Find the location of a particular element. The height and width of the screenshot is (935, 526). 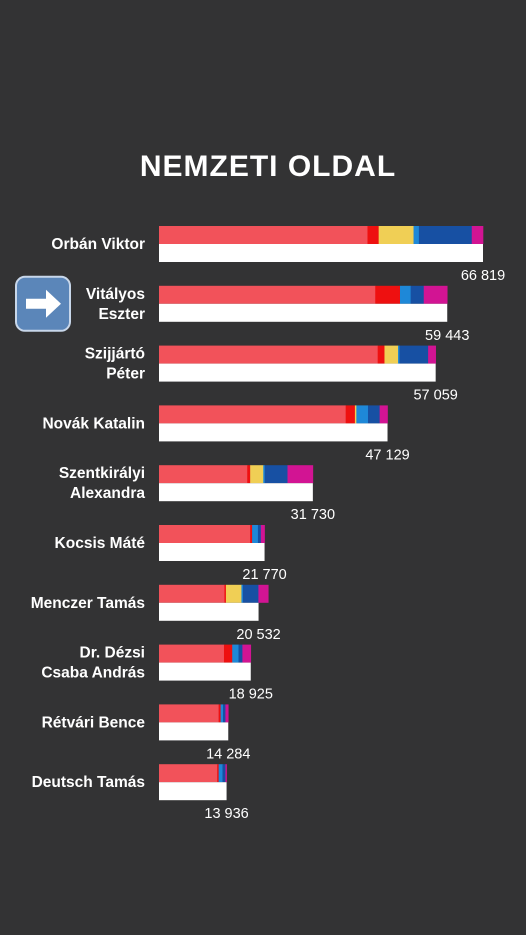

category-label: Szentkirályi is located at coordinates (102, 473).